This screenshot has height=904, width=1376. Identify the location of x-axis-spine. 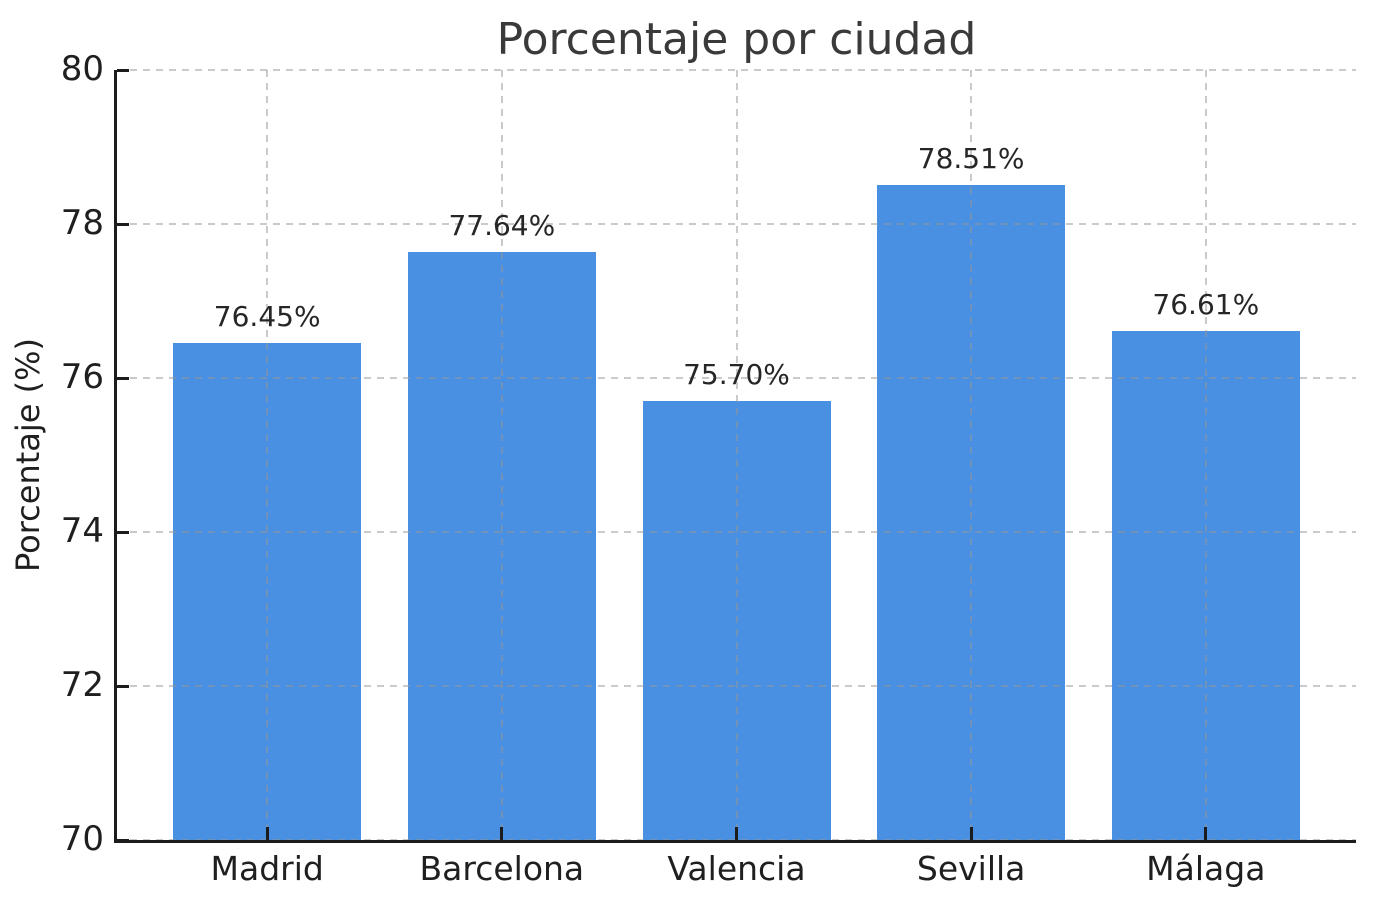
(735, 841).